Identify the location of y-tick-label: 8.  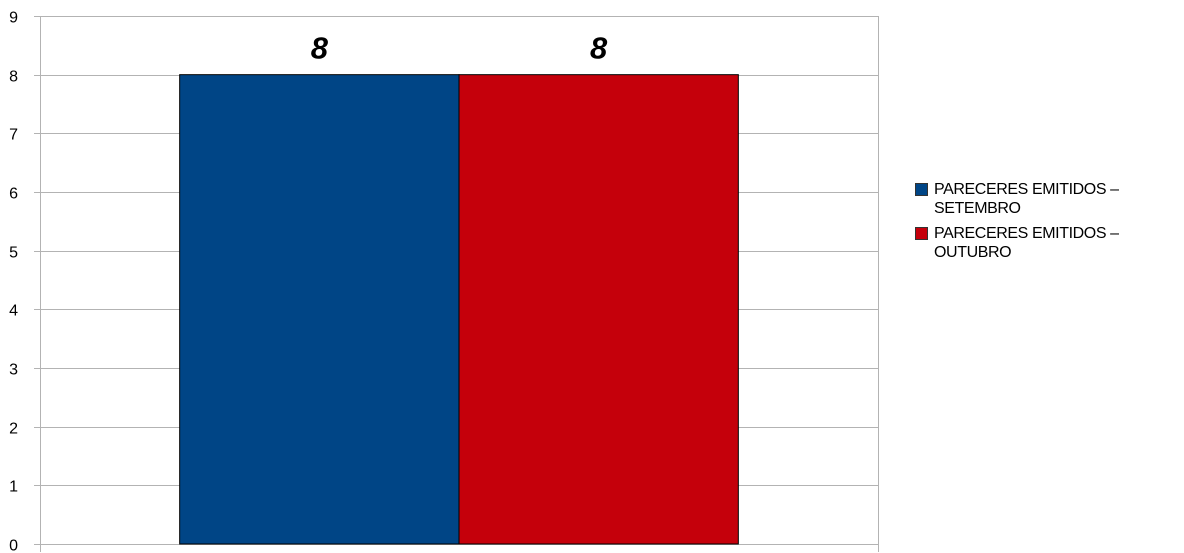
(13, 77).